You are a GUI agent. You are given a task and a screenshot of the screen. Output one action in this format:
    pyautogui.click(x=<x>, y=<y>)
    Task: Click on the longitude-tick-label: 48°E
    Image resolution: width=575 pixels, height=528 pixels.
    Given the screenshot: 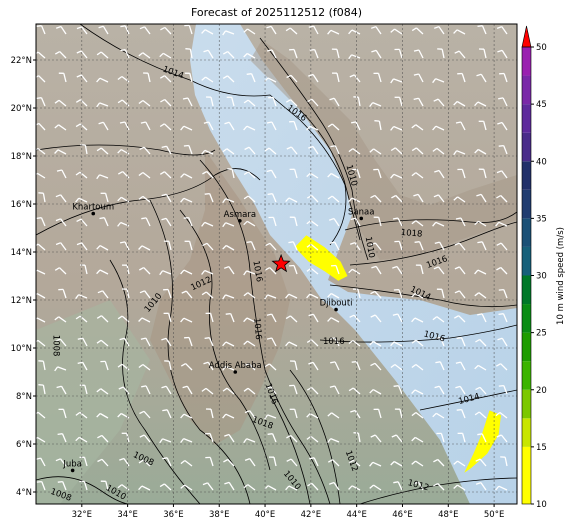 What is the action you would take?
    pyautogui.click(x=448, y=515)
    